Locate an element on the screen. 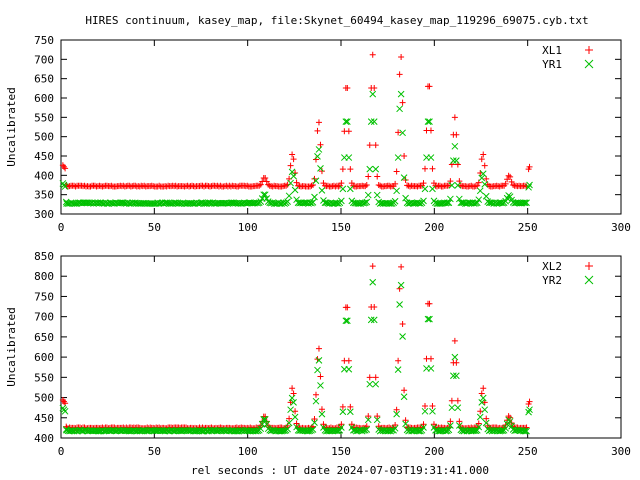 This screenshot has width=640, height=480. legend-label: YR2 is located at coordinates (552, 280).